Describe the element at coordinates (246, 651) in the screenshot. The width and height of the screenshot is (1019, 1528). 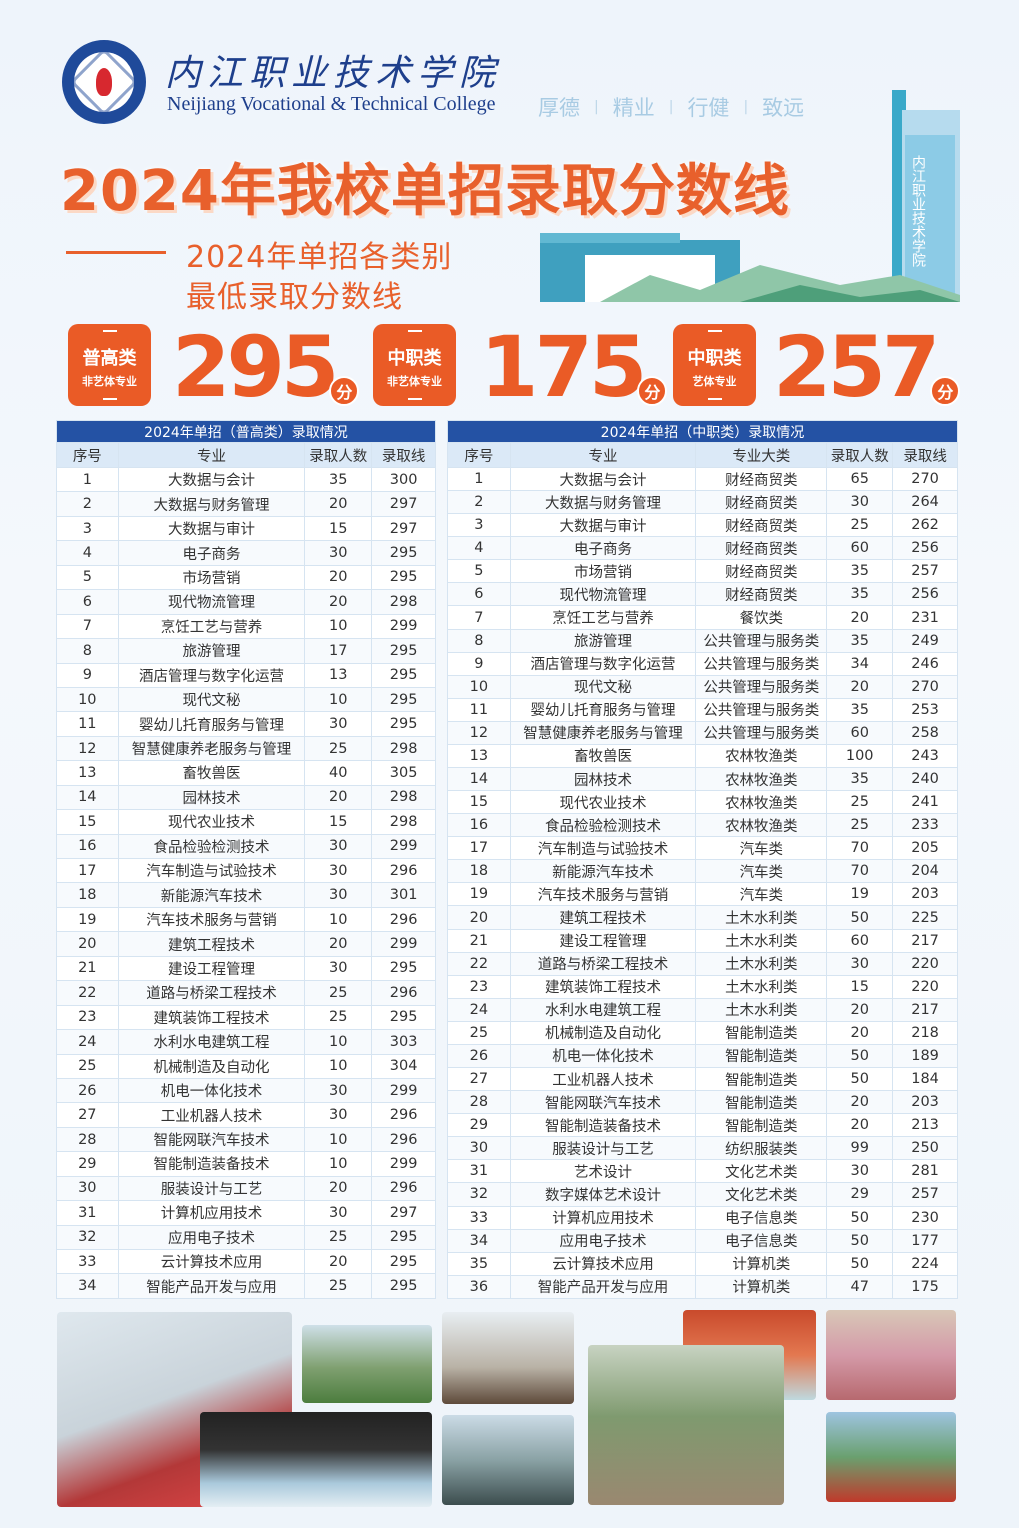
I see `table-row: 8 旅游管理 17 295` at that location.